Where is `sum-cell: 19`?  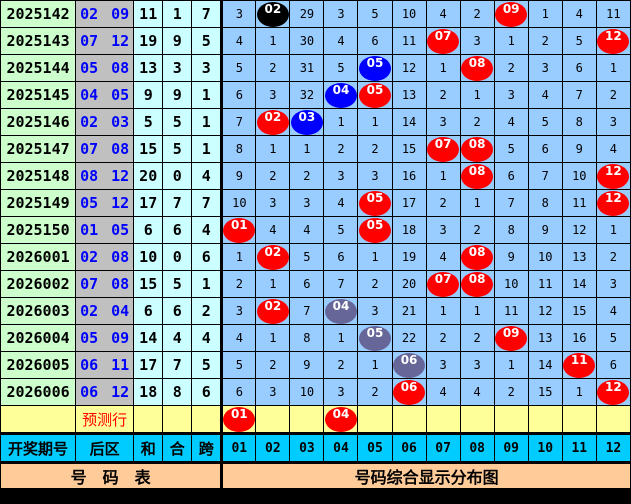
sum-cell: 19 is located at coordinates (148, 41).